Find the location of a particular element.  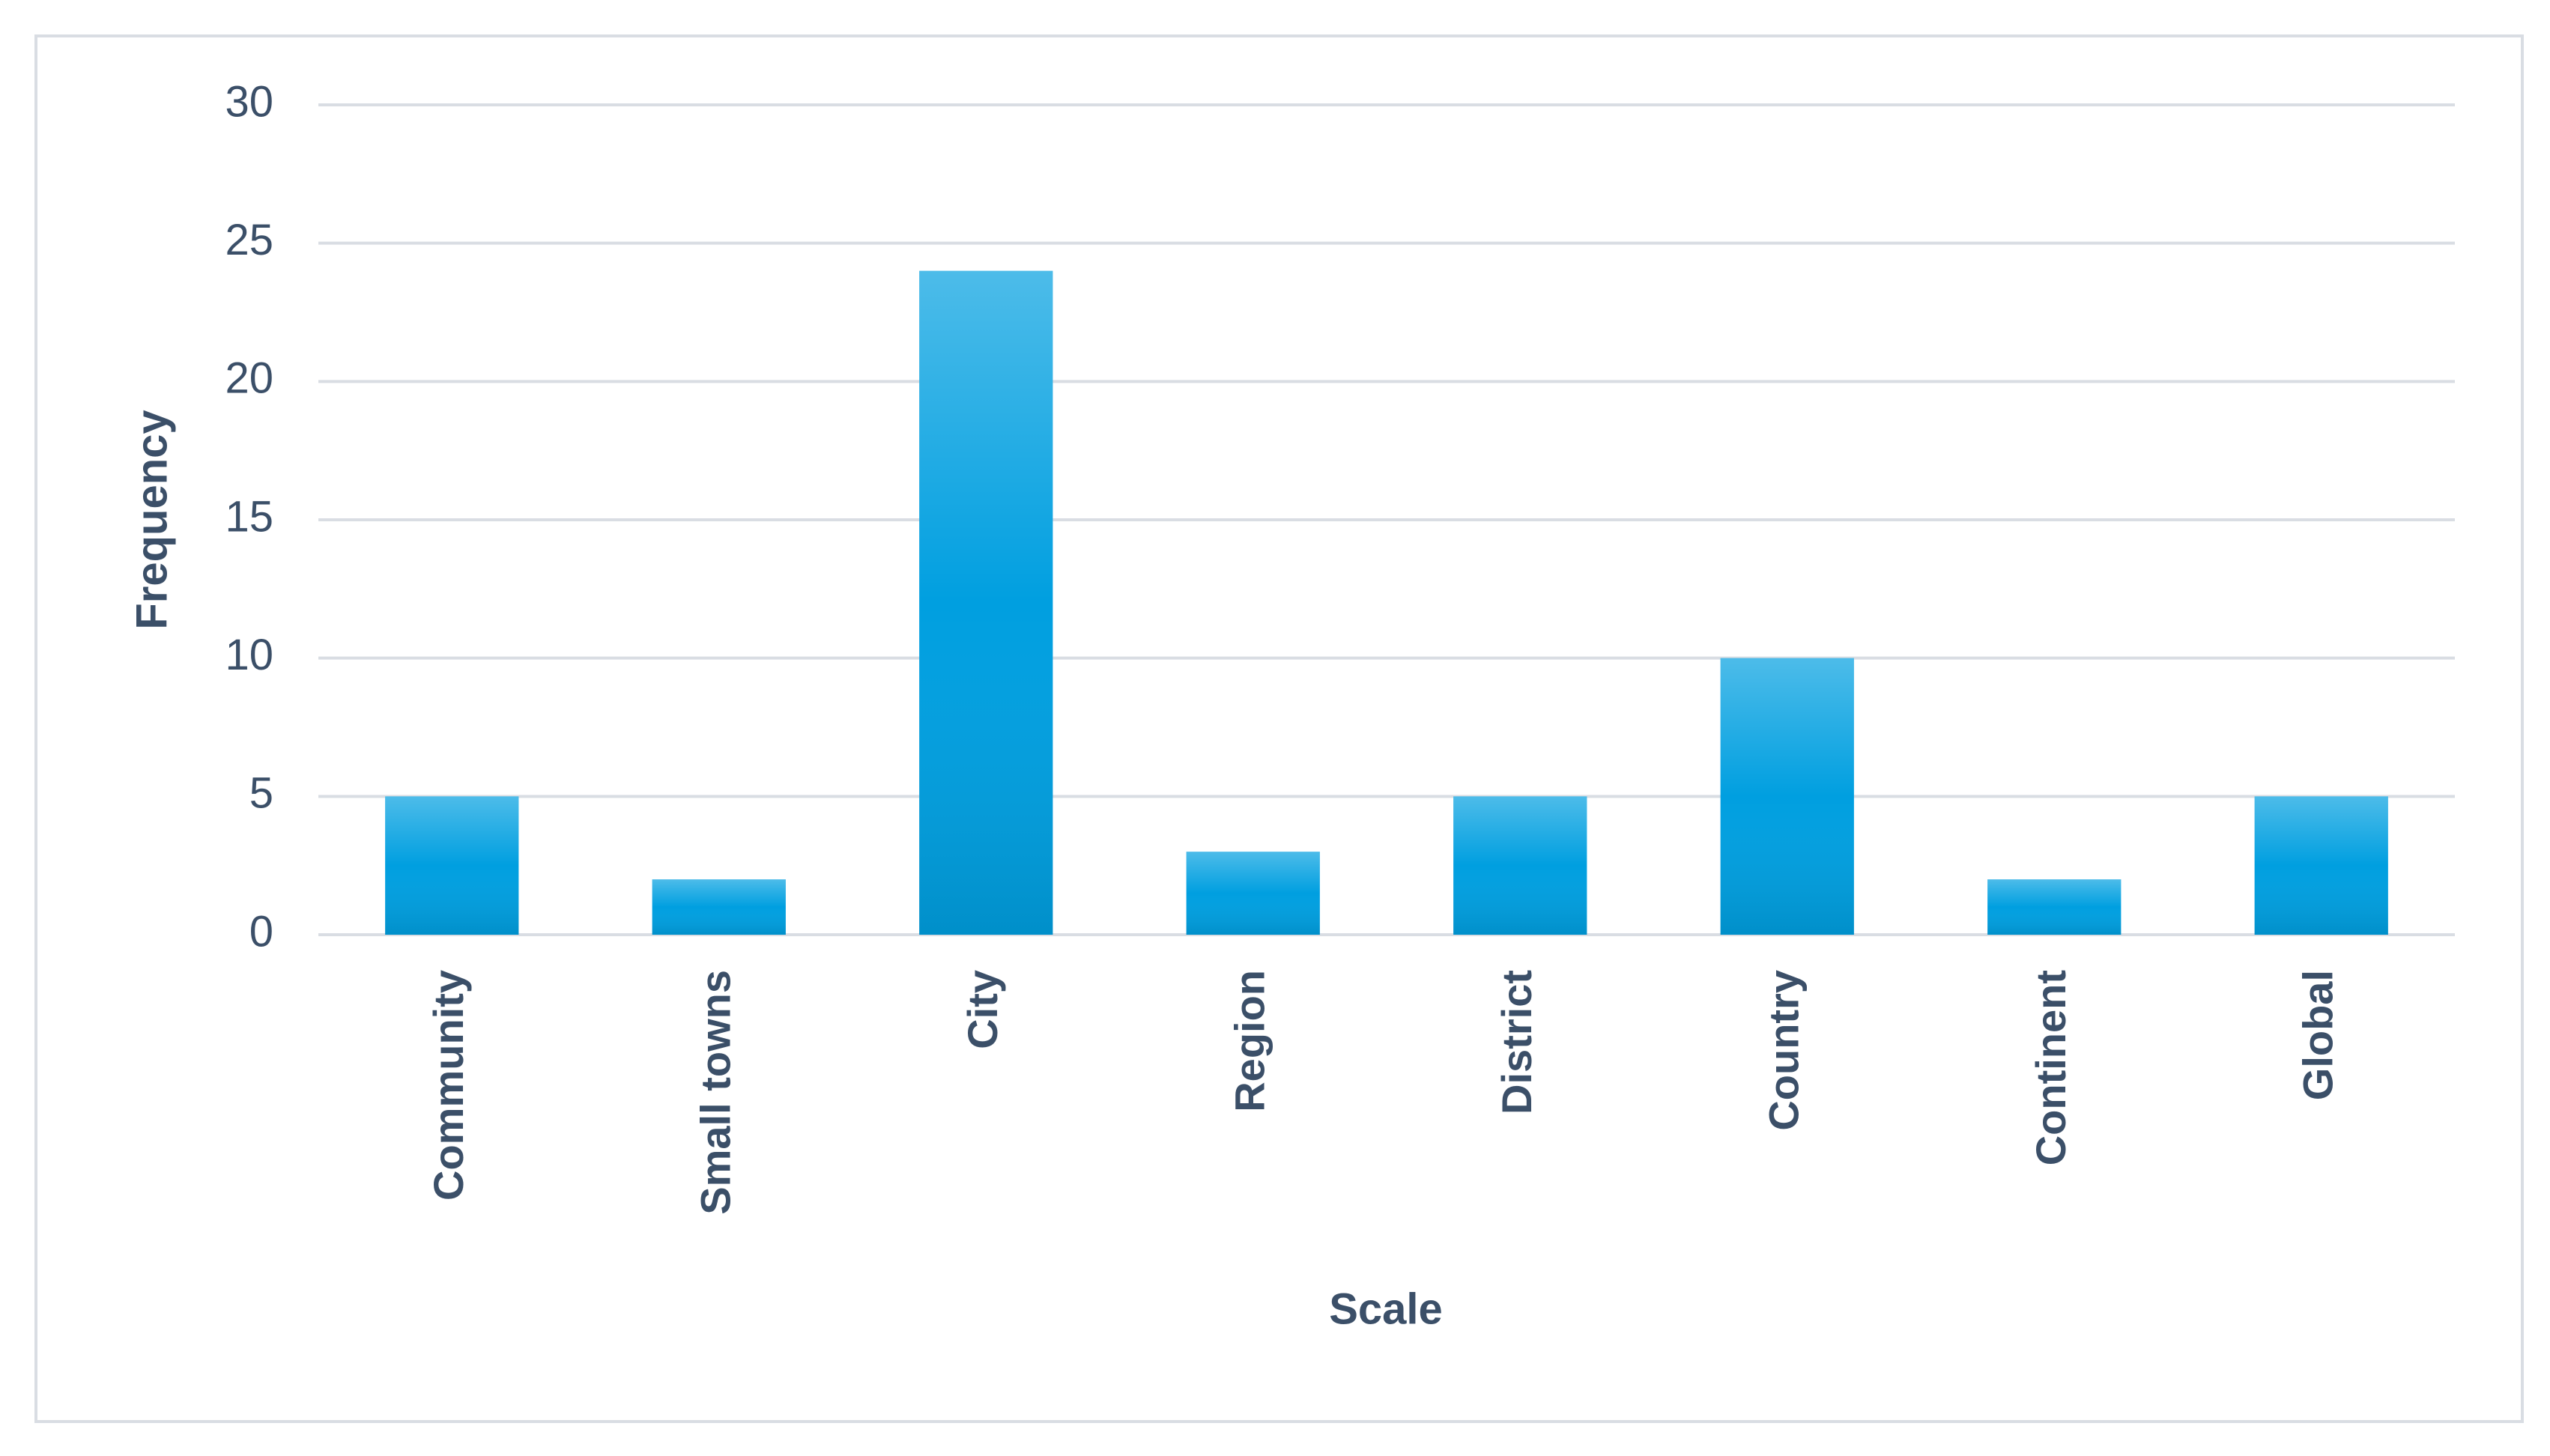

y-tick-label: 25 is located at coordinates (249, 240).